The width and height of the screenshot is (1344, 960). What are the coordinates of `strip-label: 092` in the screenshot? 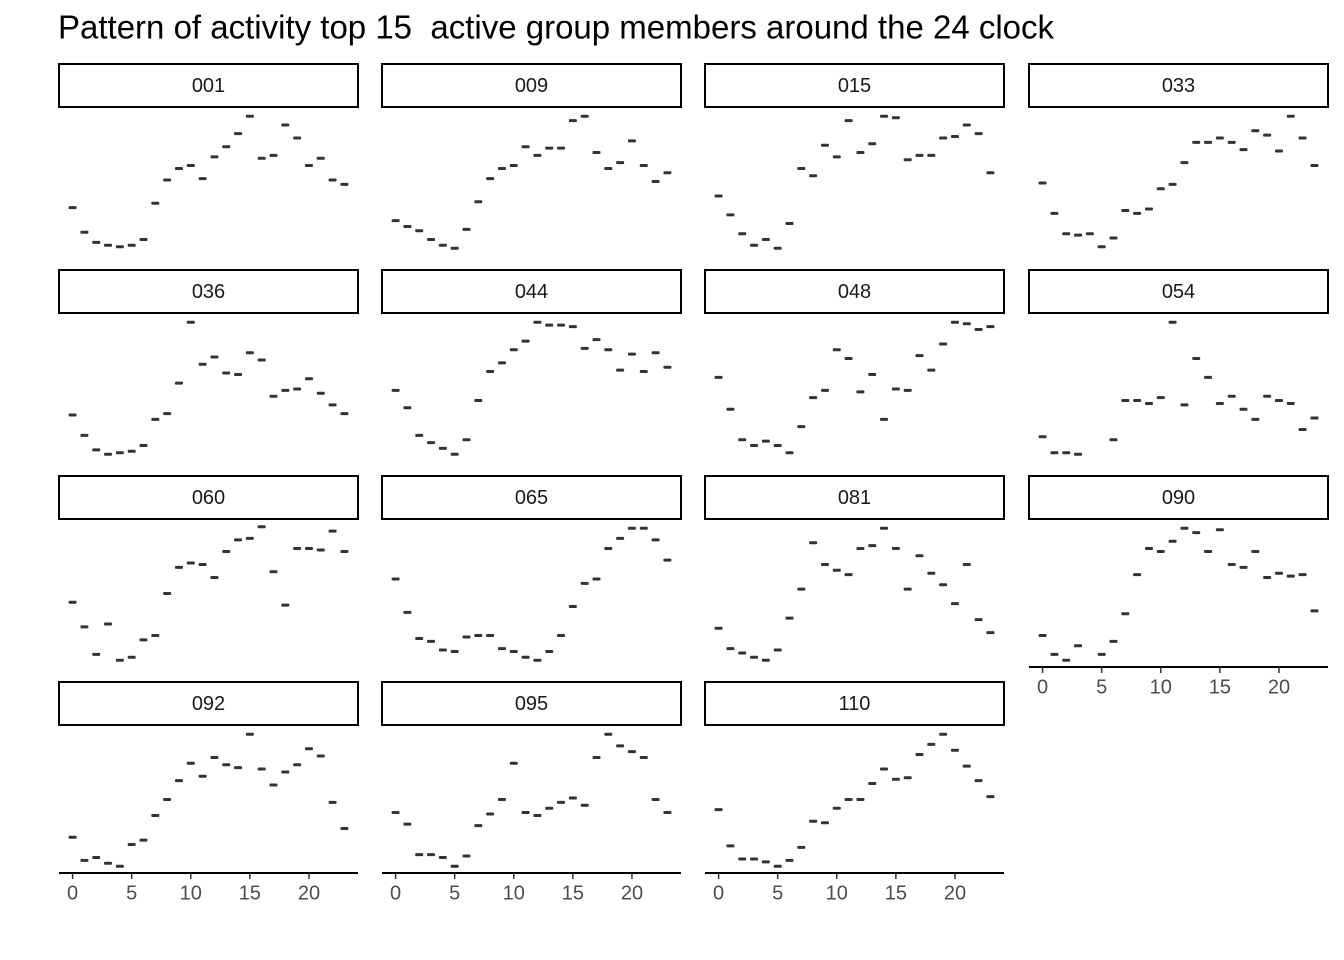 It's located at (208, 704).